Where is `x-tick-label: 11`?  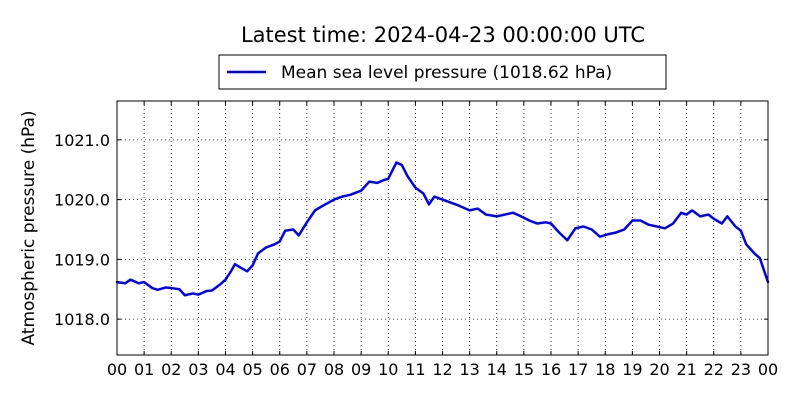
x-tick-label: 11 is located at coordinates (415, 369).